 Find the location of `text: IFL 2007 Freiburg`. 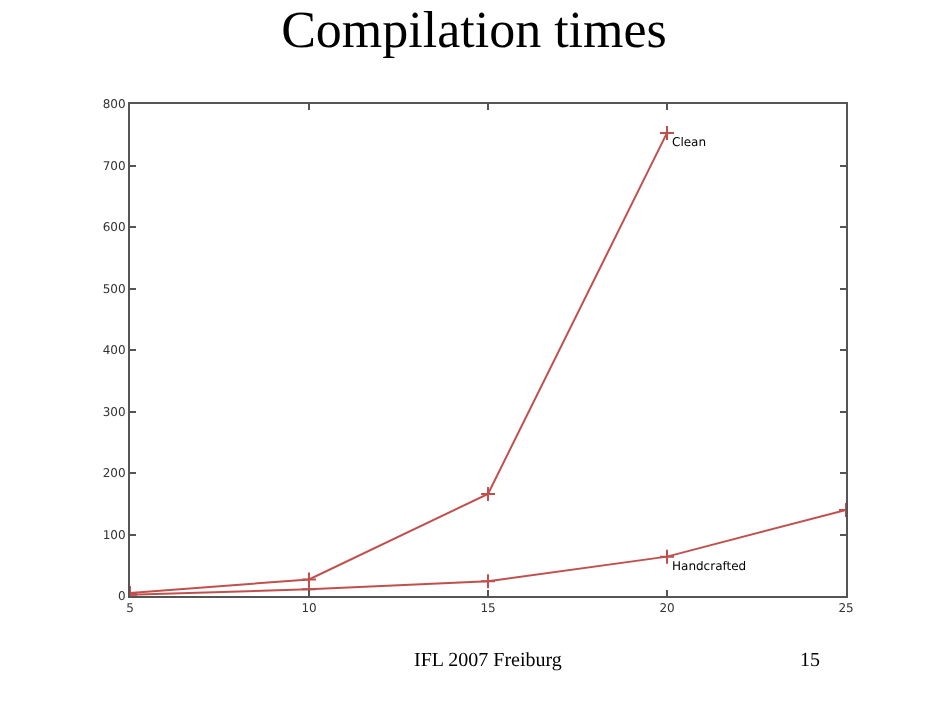

text: IFL 2007 Freiburg is located at coordinates (488, 661).